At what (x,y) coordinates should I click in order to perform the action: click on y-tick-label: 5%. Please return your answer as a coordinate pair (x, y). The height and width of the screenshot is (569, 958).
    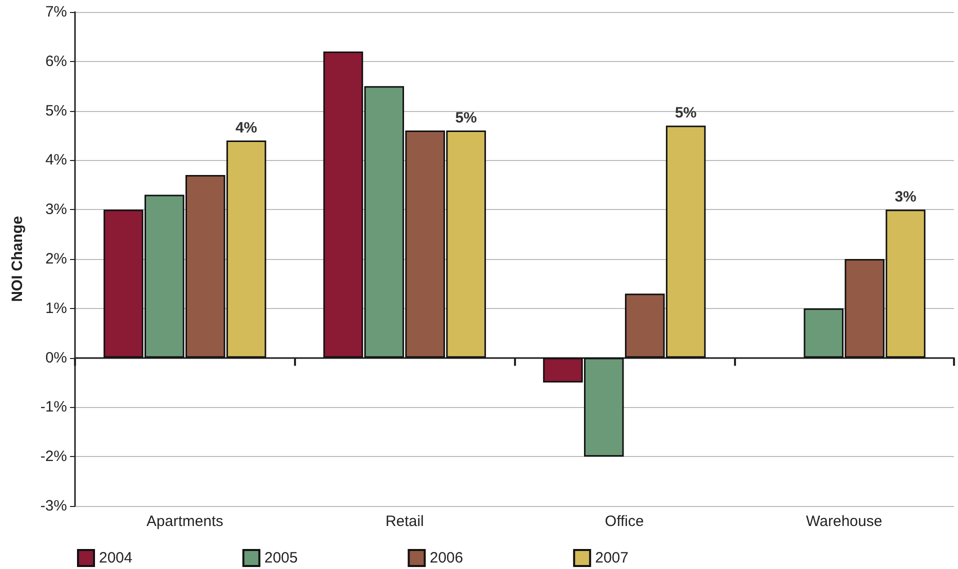
    Looking at the image, I should click on (56, 111).